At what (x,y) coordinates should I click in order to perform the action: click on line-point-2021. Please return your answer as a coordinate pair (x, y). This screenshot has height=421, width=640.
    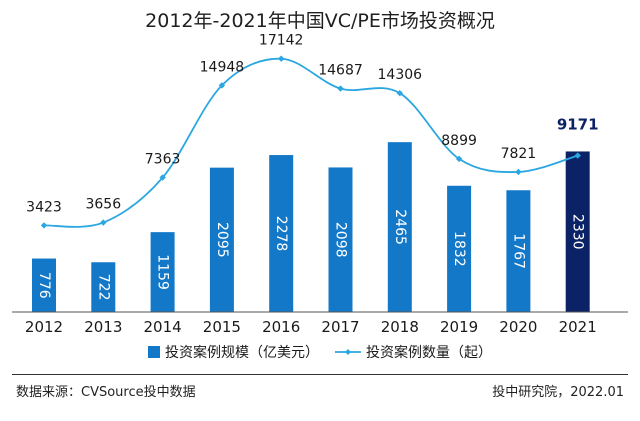
    Looking at the image, I should click on (577, 155).